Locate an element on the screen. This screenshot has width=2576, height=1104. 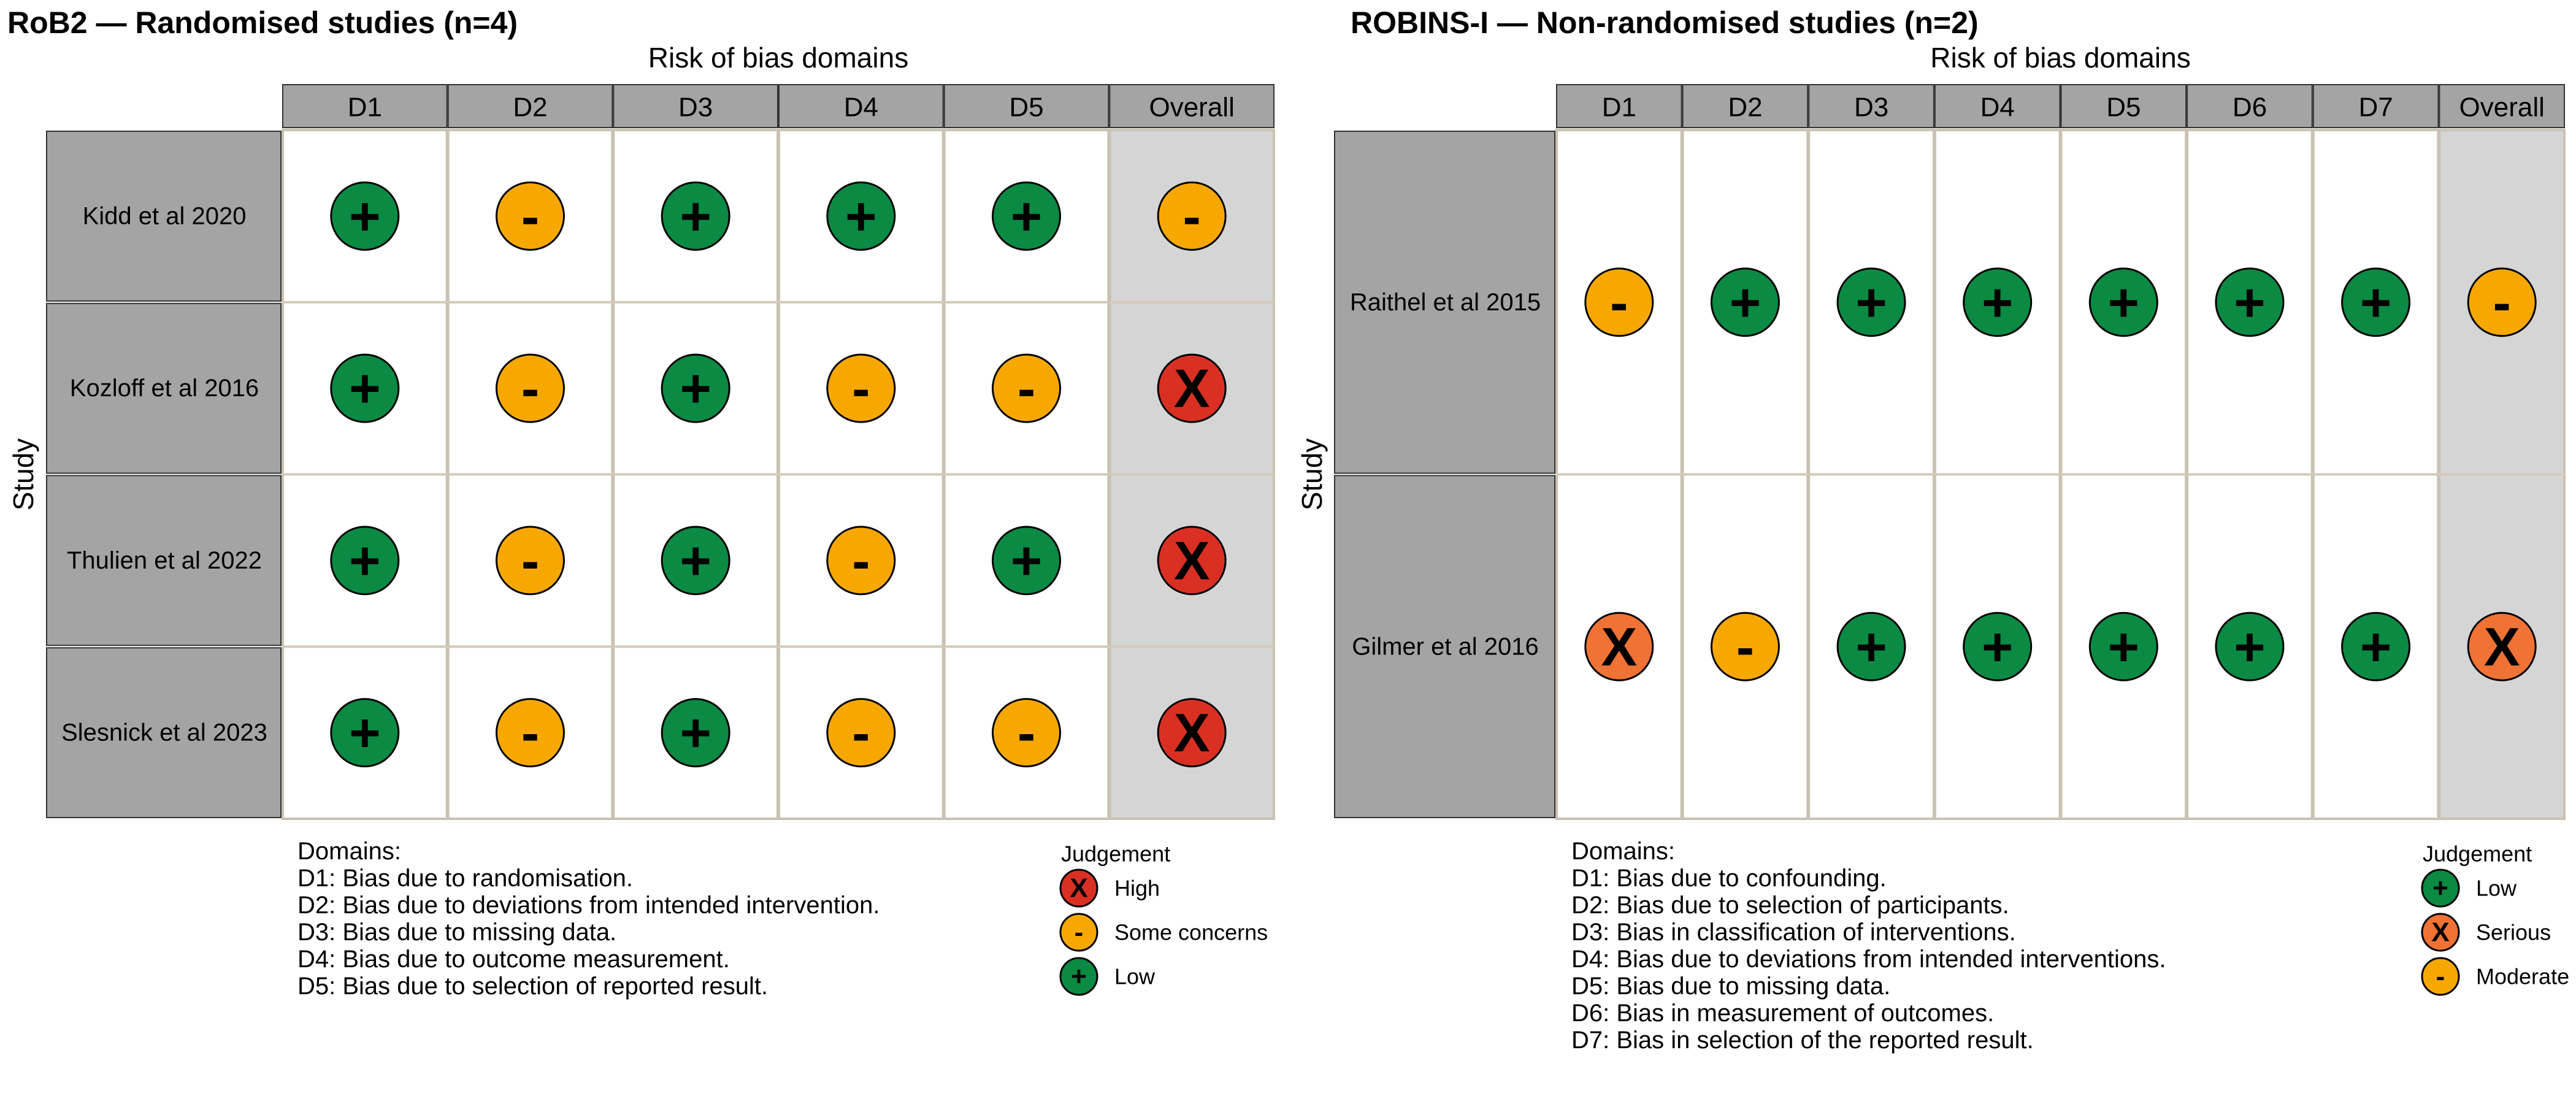
legend-key-moderate: - is located at coordinates (2440, 976).